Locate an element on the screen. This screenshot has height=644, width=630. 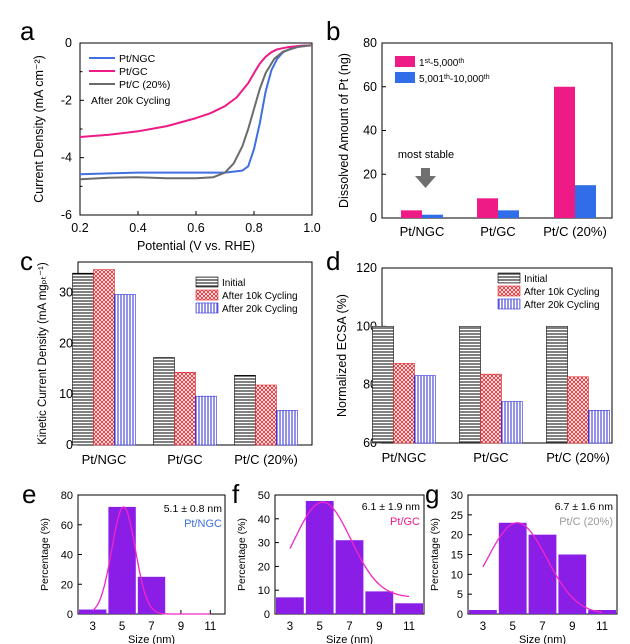
panel-b-legend-label: 5,001th-10,000th is located at coordinates (454, 80).